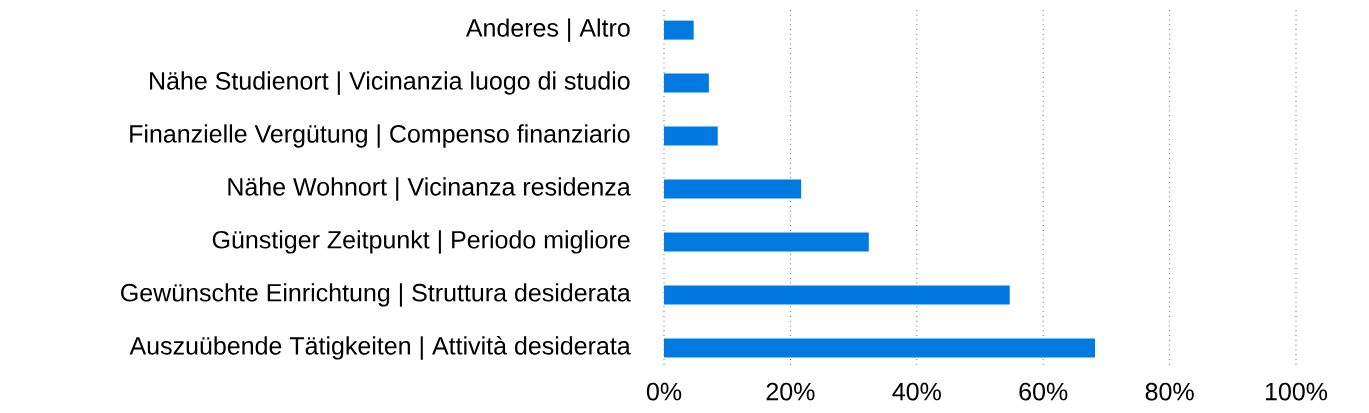  Describe the element at coordinates (421, 242) in the screenshot. I see `y-tick-label: Günstiger Zeitpunkt | Periodo migliore` at that location.